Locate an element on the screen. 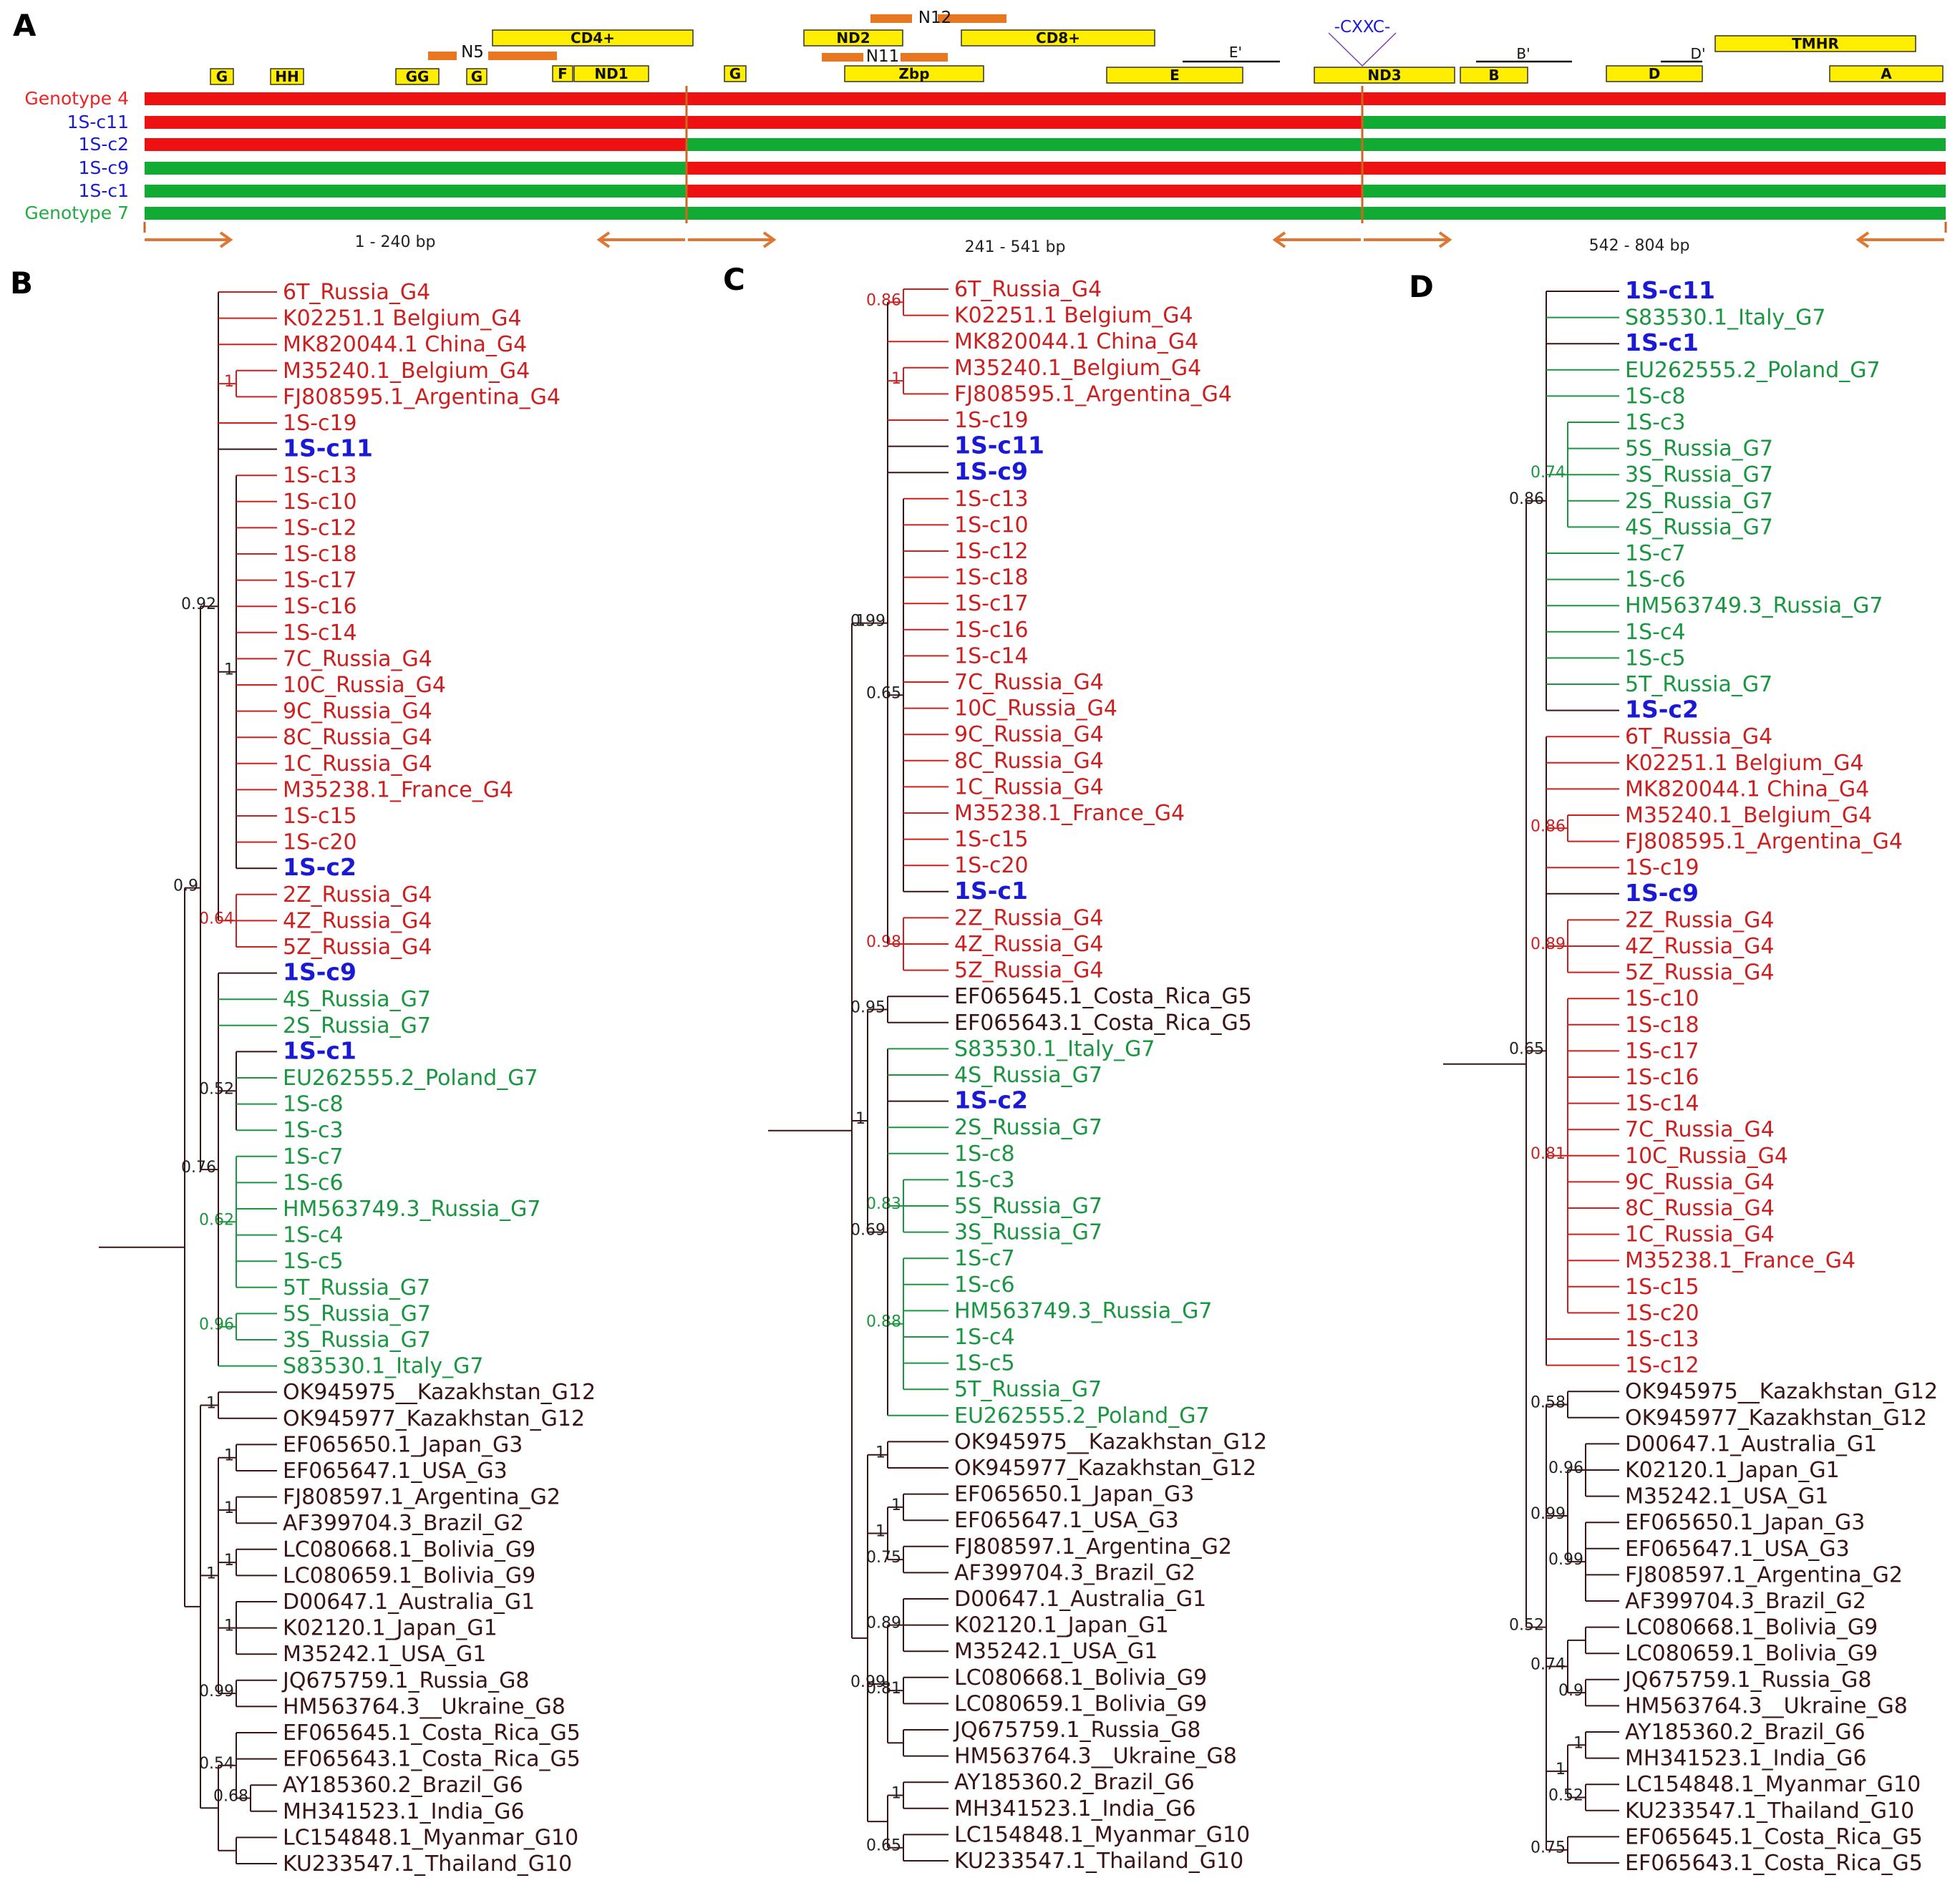 The height and width of the screenshot is (1893, 1960). tree-leaf-label: HM563764.3__Ukraine_G8 is located at coordinates (424, 1706).